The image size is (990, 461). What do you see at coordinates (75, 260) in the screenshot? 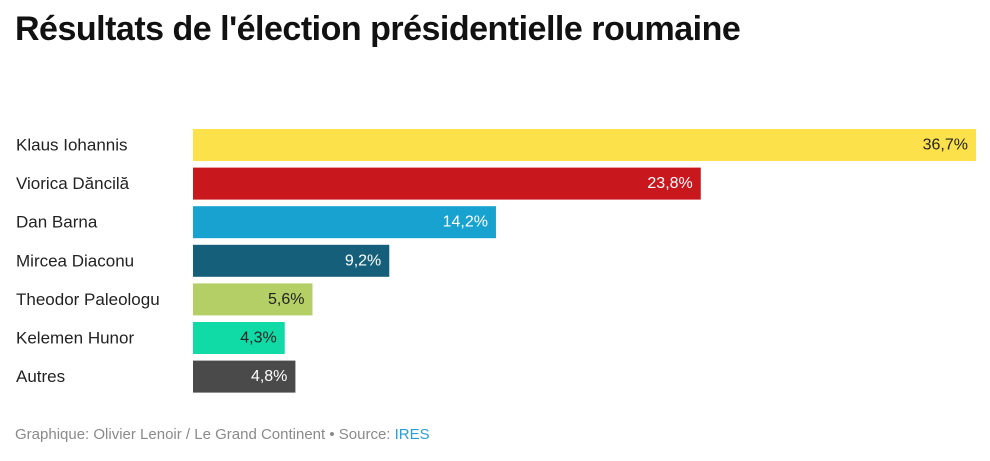
I see `category-label-mircea-diaconu: Mircea Diaconu` at bounding box center [75, 260].